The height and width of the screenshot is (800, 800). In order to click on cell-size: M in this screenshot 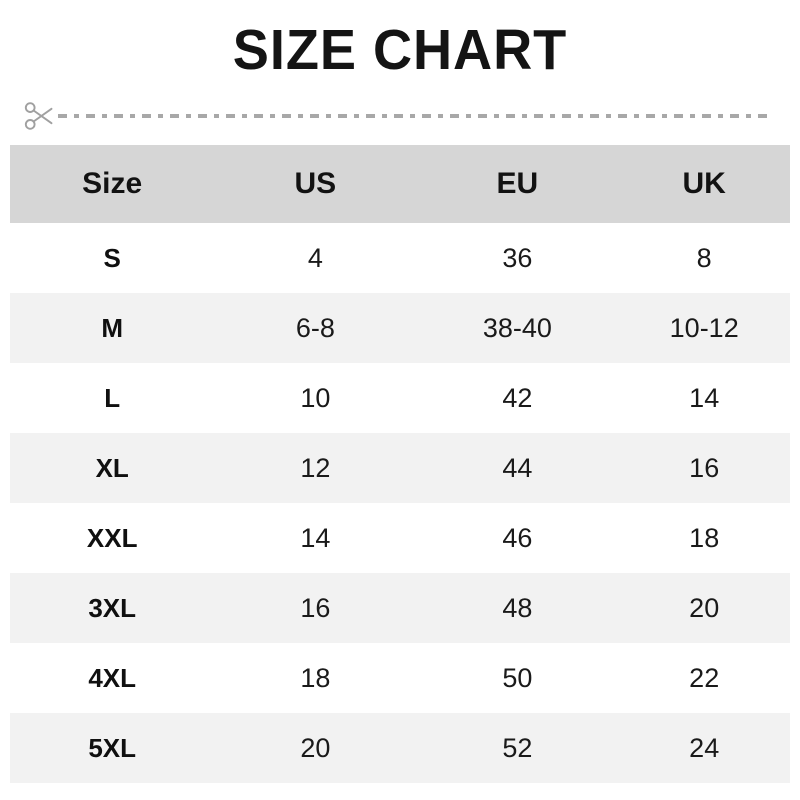, I will do `click(112, 328)`.